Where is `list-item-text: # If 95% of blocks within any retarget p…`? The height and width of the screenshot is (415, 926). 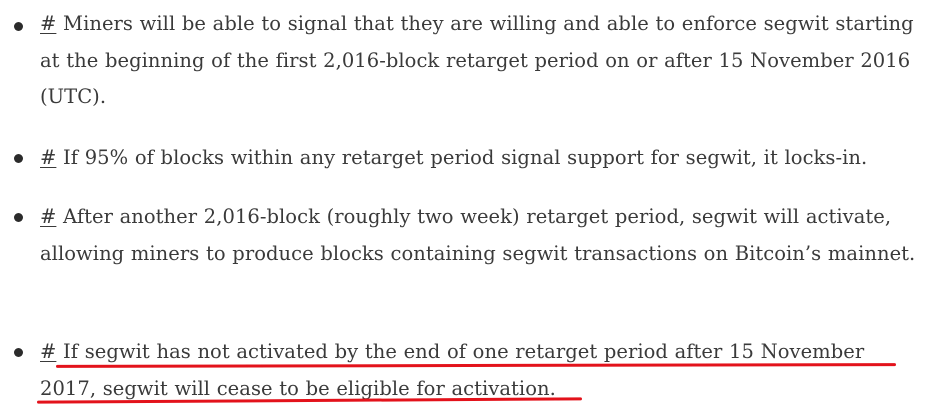 list-item-text: # If 95% of blocks within any retarget p… is located at coordinates (478, 158).